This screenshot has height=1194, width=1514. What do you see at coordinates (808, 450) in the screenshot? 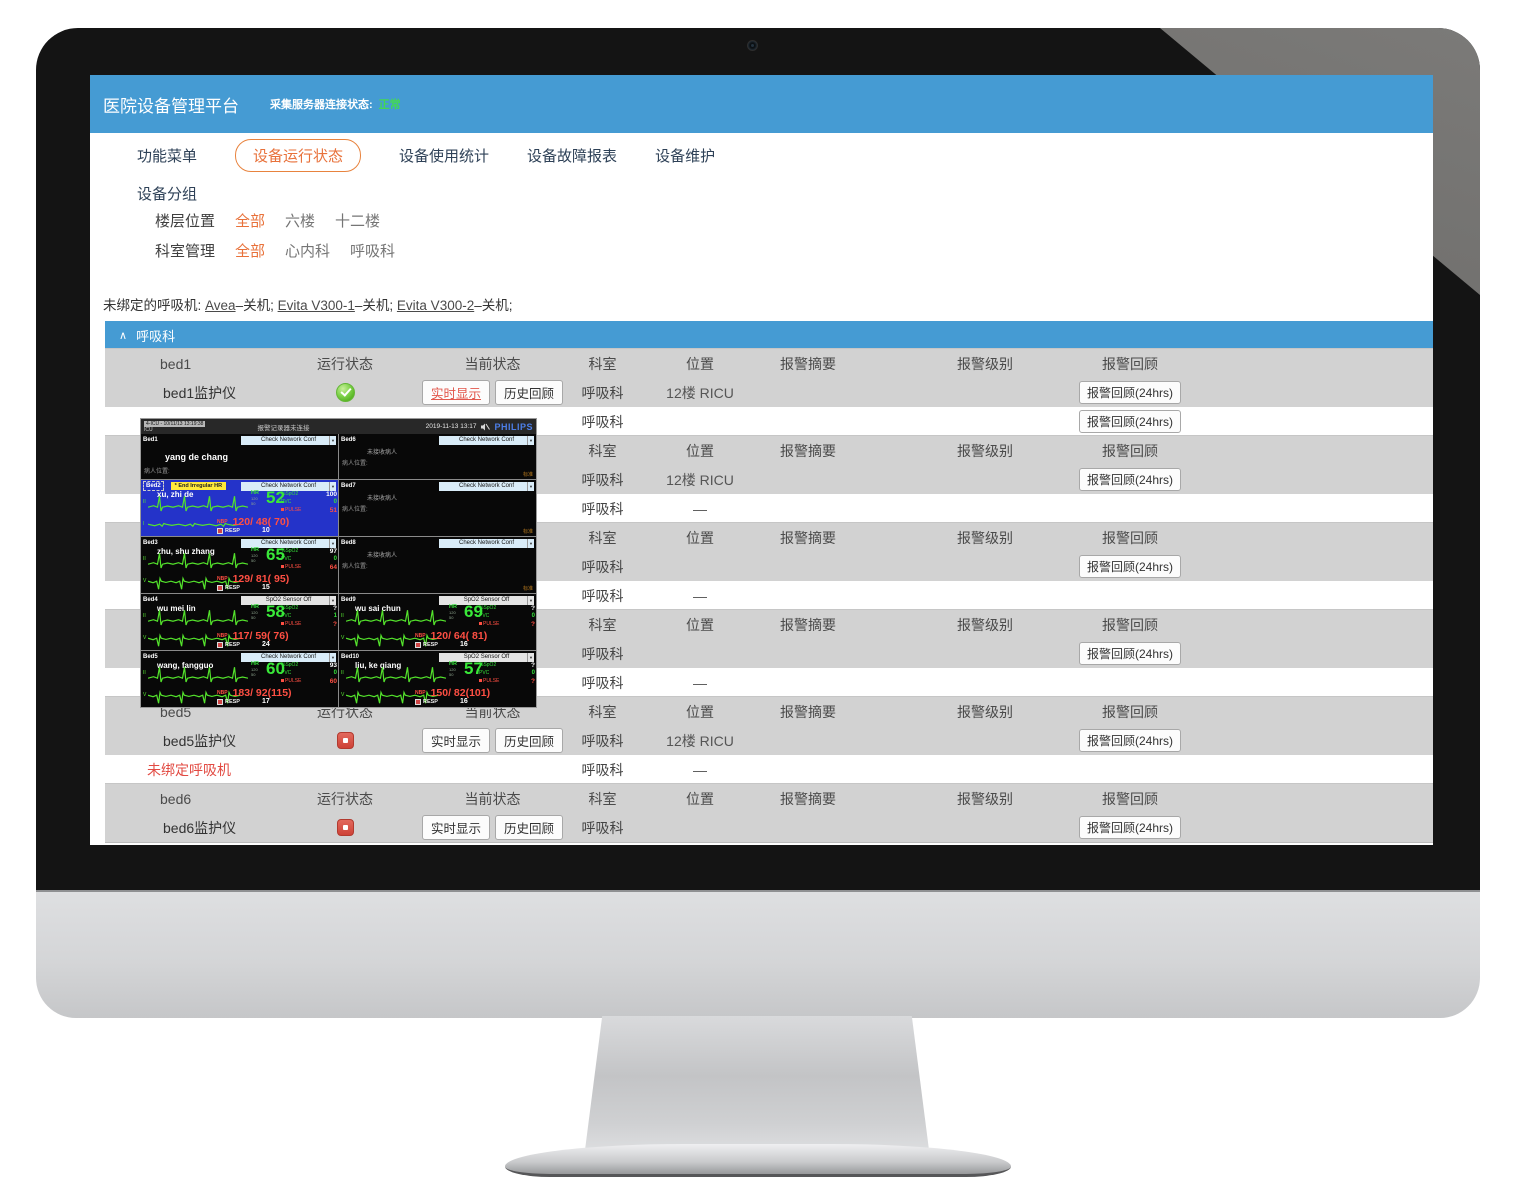
I see `col-alarm-summary: 报警摘要` at bounding box center [808, 450].